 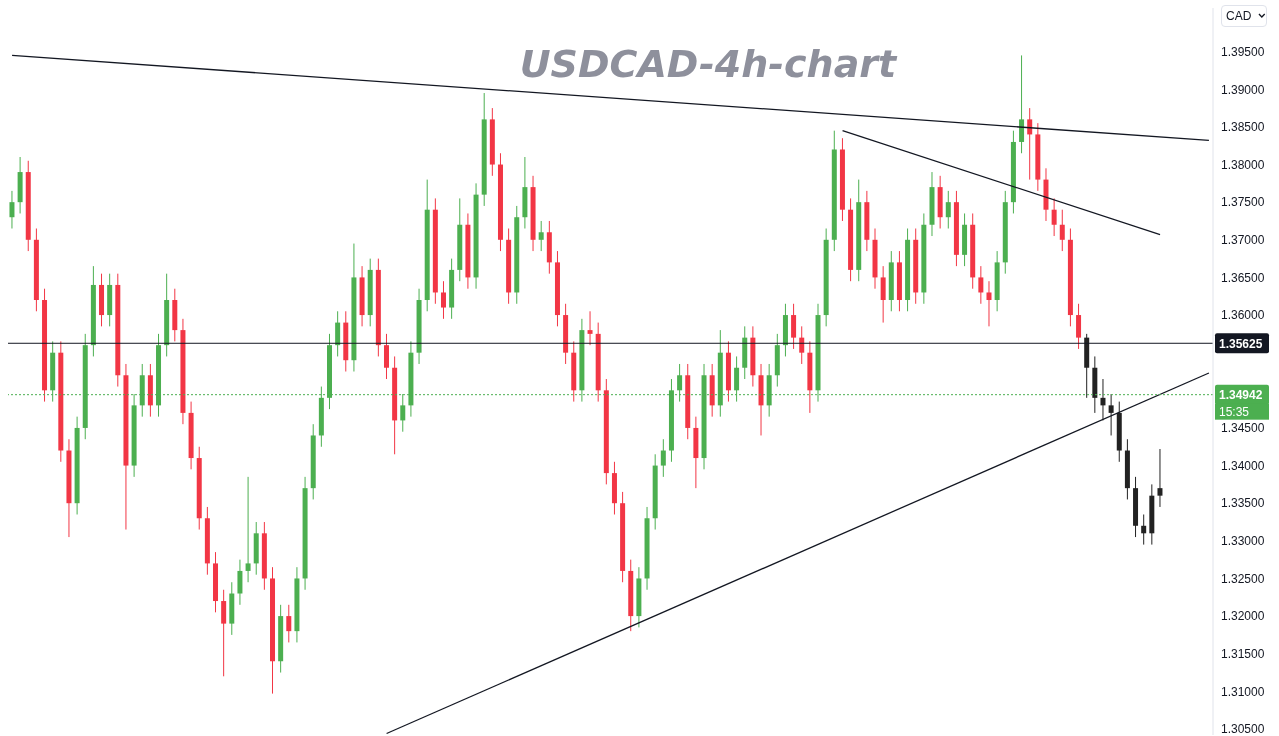 I want to click on y-tick-label: 1.32000, so click(x=1243, y=616).